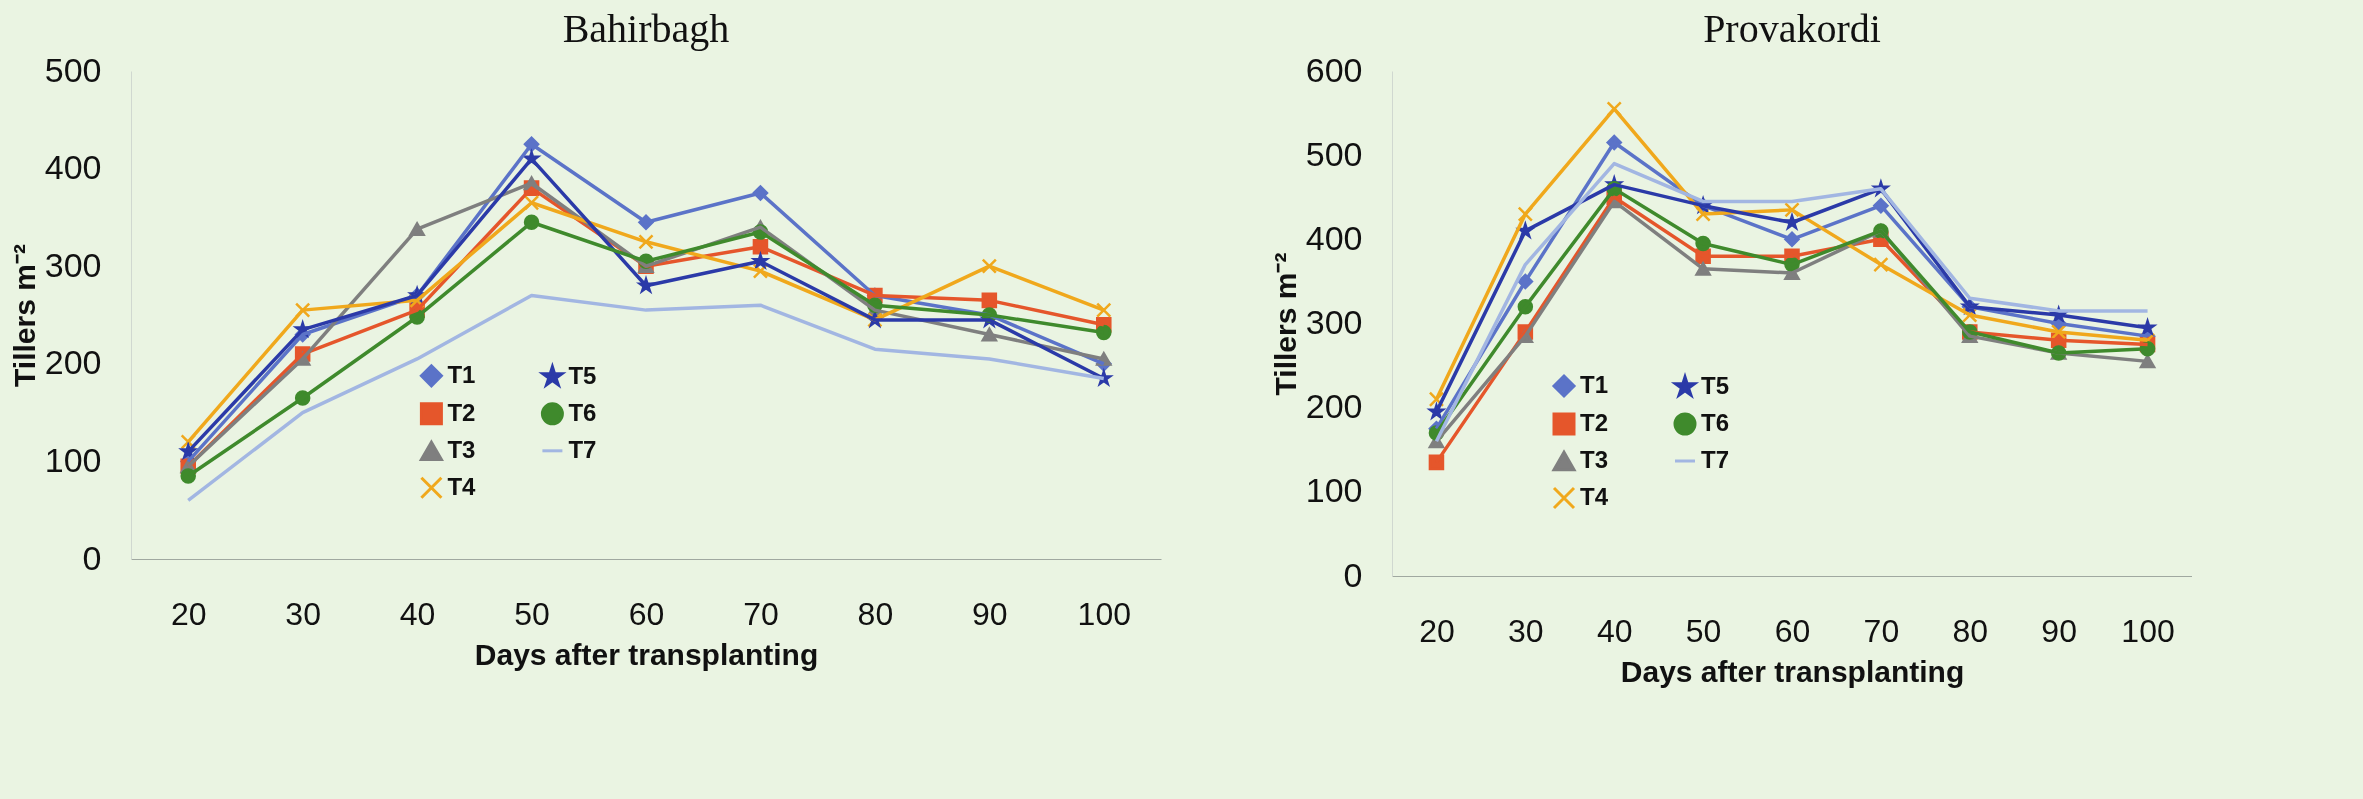 This screenshot has width=2363, height=799. What do you see at coordinates (646, 28) in the screenshot?
I see `chart-title: Bahirbagh` at bounding box center [646, 28].